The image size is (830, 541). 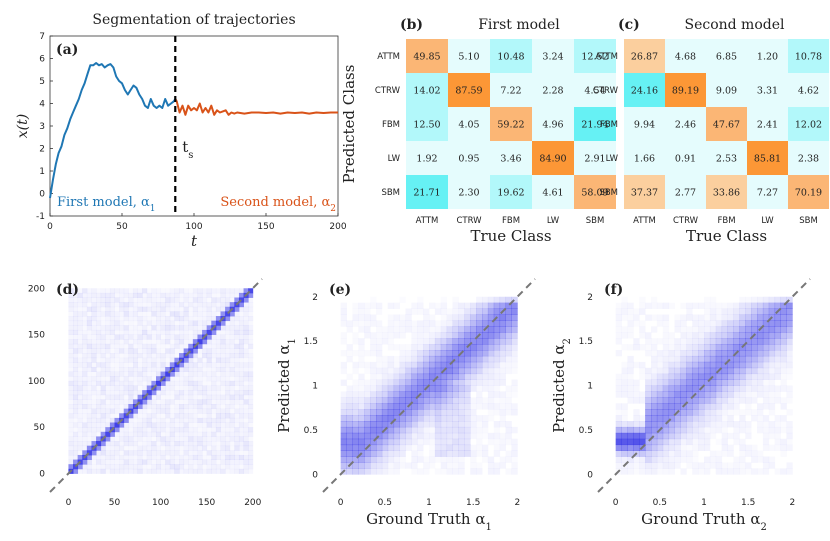 What do you see at coordinates (595, 221) in the screenshot?
I see `panel-b-xtick-label: SBM` at bounding box center [595, 221].